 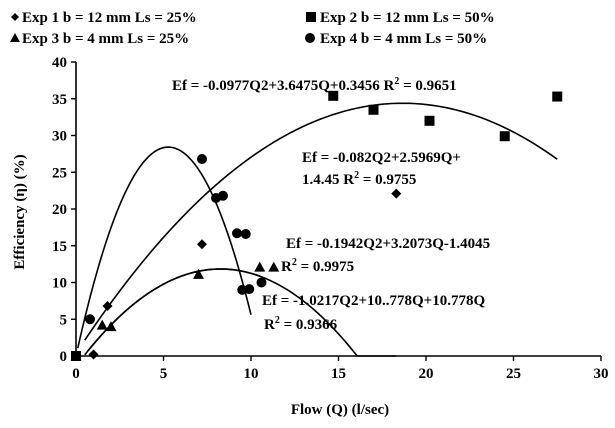 What do you see at coordinates (325, 267) in the screenshot?
I see `equation-exp1-r2: = 0.9975` at bounding box center [325, 267].